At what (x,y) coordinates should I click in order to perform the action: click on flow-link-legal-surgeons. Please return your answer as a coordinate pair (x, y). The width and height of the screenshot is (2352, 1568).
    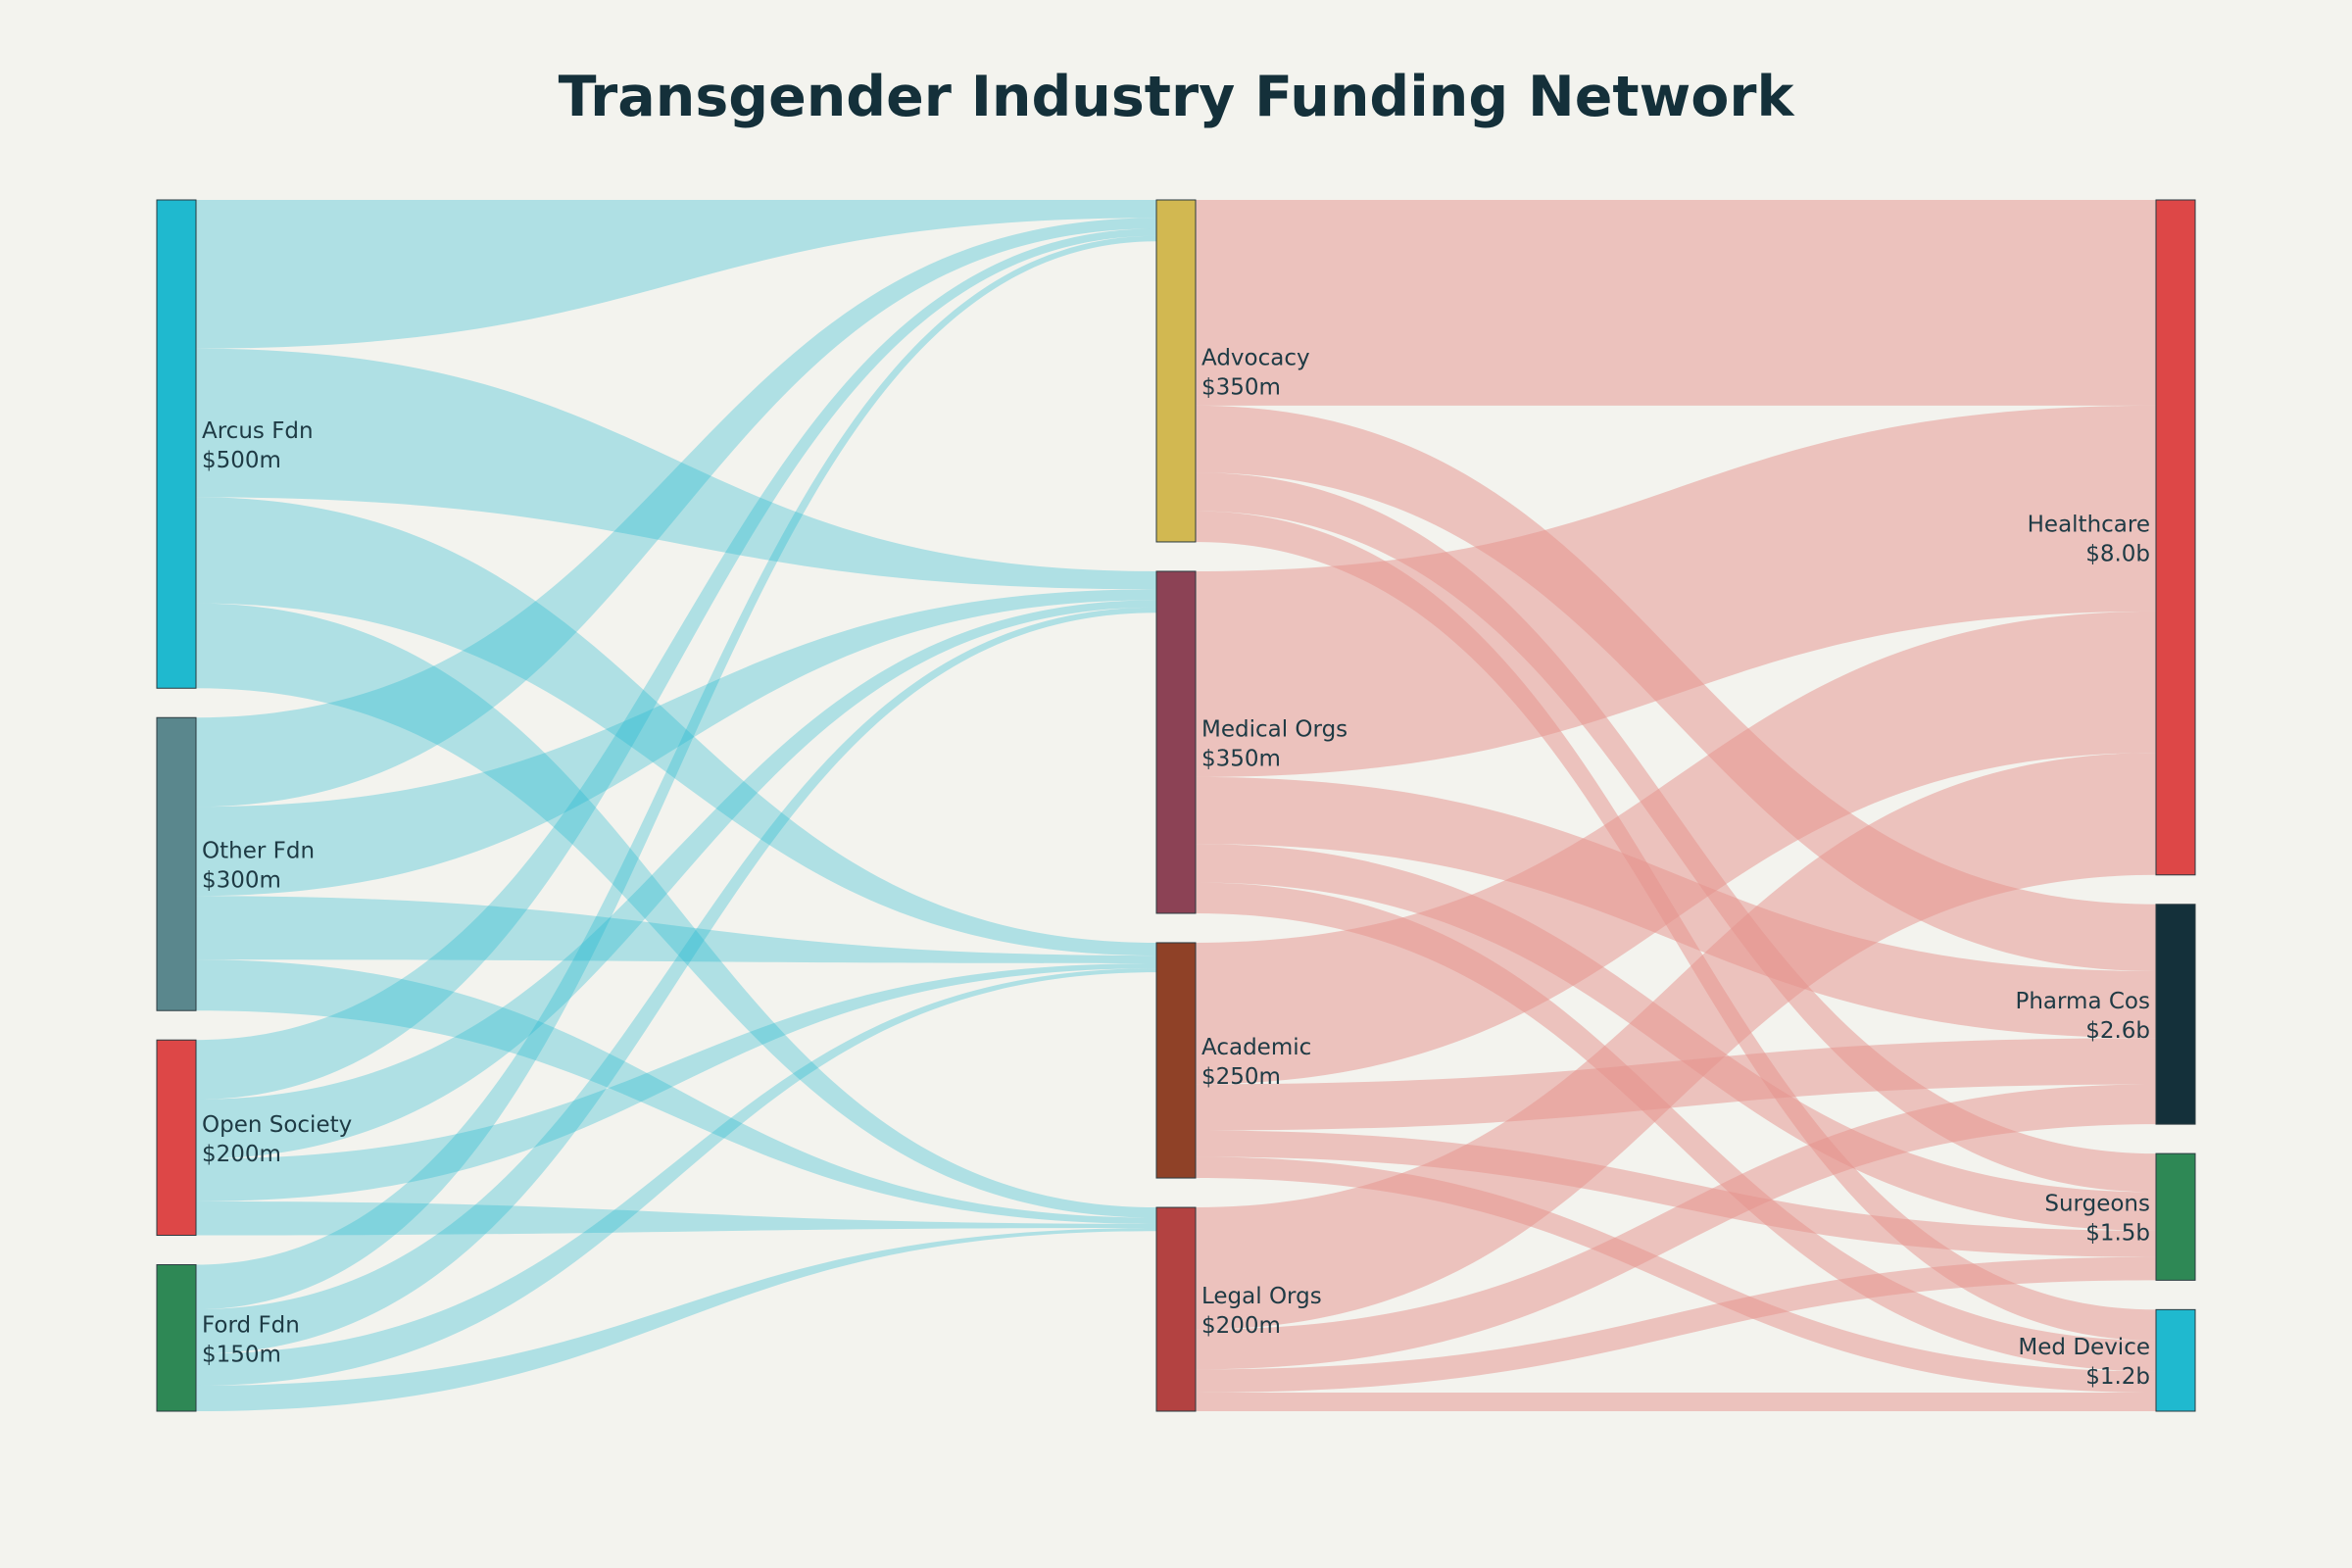
    Looking at the image, I should click on (1676, 1324).